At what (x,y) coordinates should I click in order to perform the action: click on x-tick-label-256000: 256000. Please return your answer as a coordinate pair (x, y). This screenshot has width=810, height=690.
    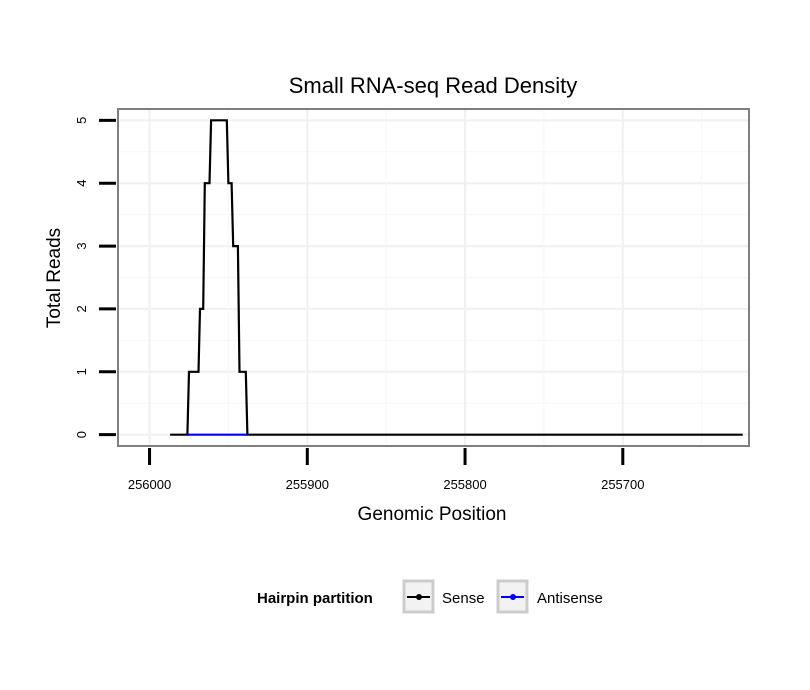
    Looking at the image, I should click on (149, 484).